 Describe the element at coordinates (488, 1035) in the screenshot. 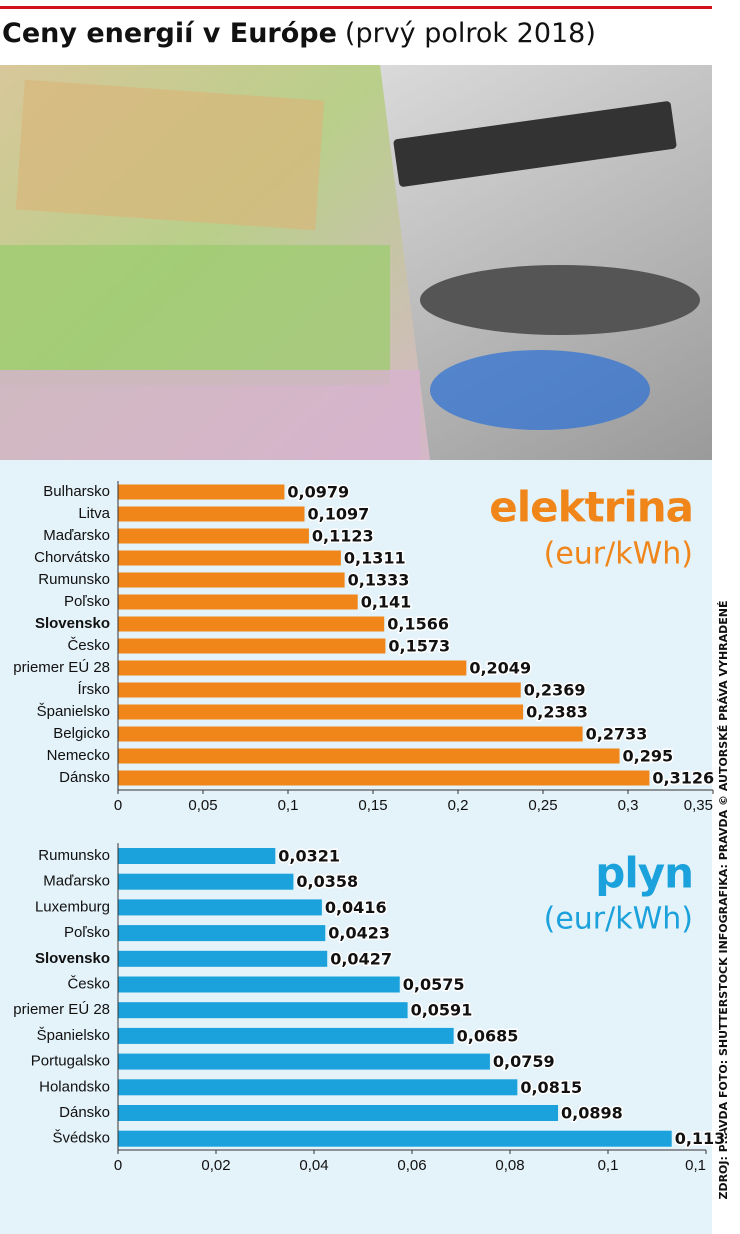

I see `value-label: 0,0685` at that location.